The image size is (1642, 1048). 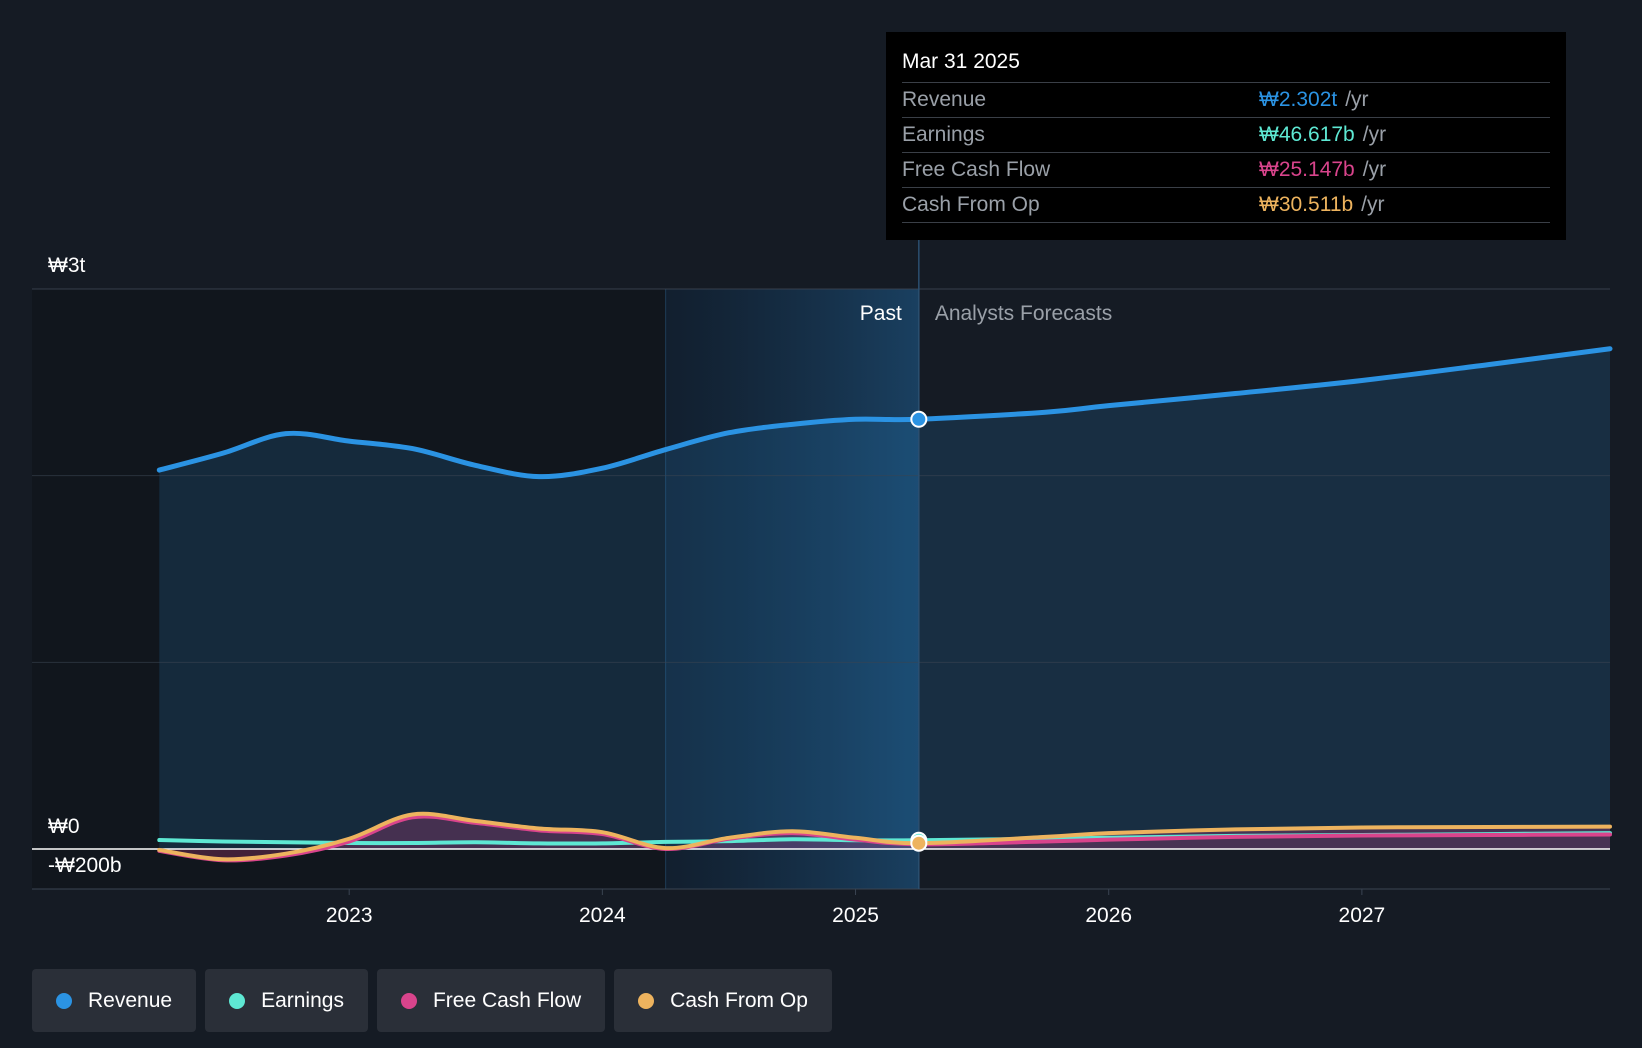 I want to click on recent-period-band, so click(x=792, y=589).